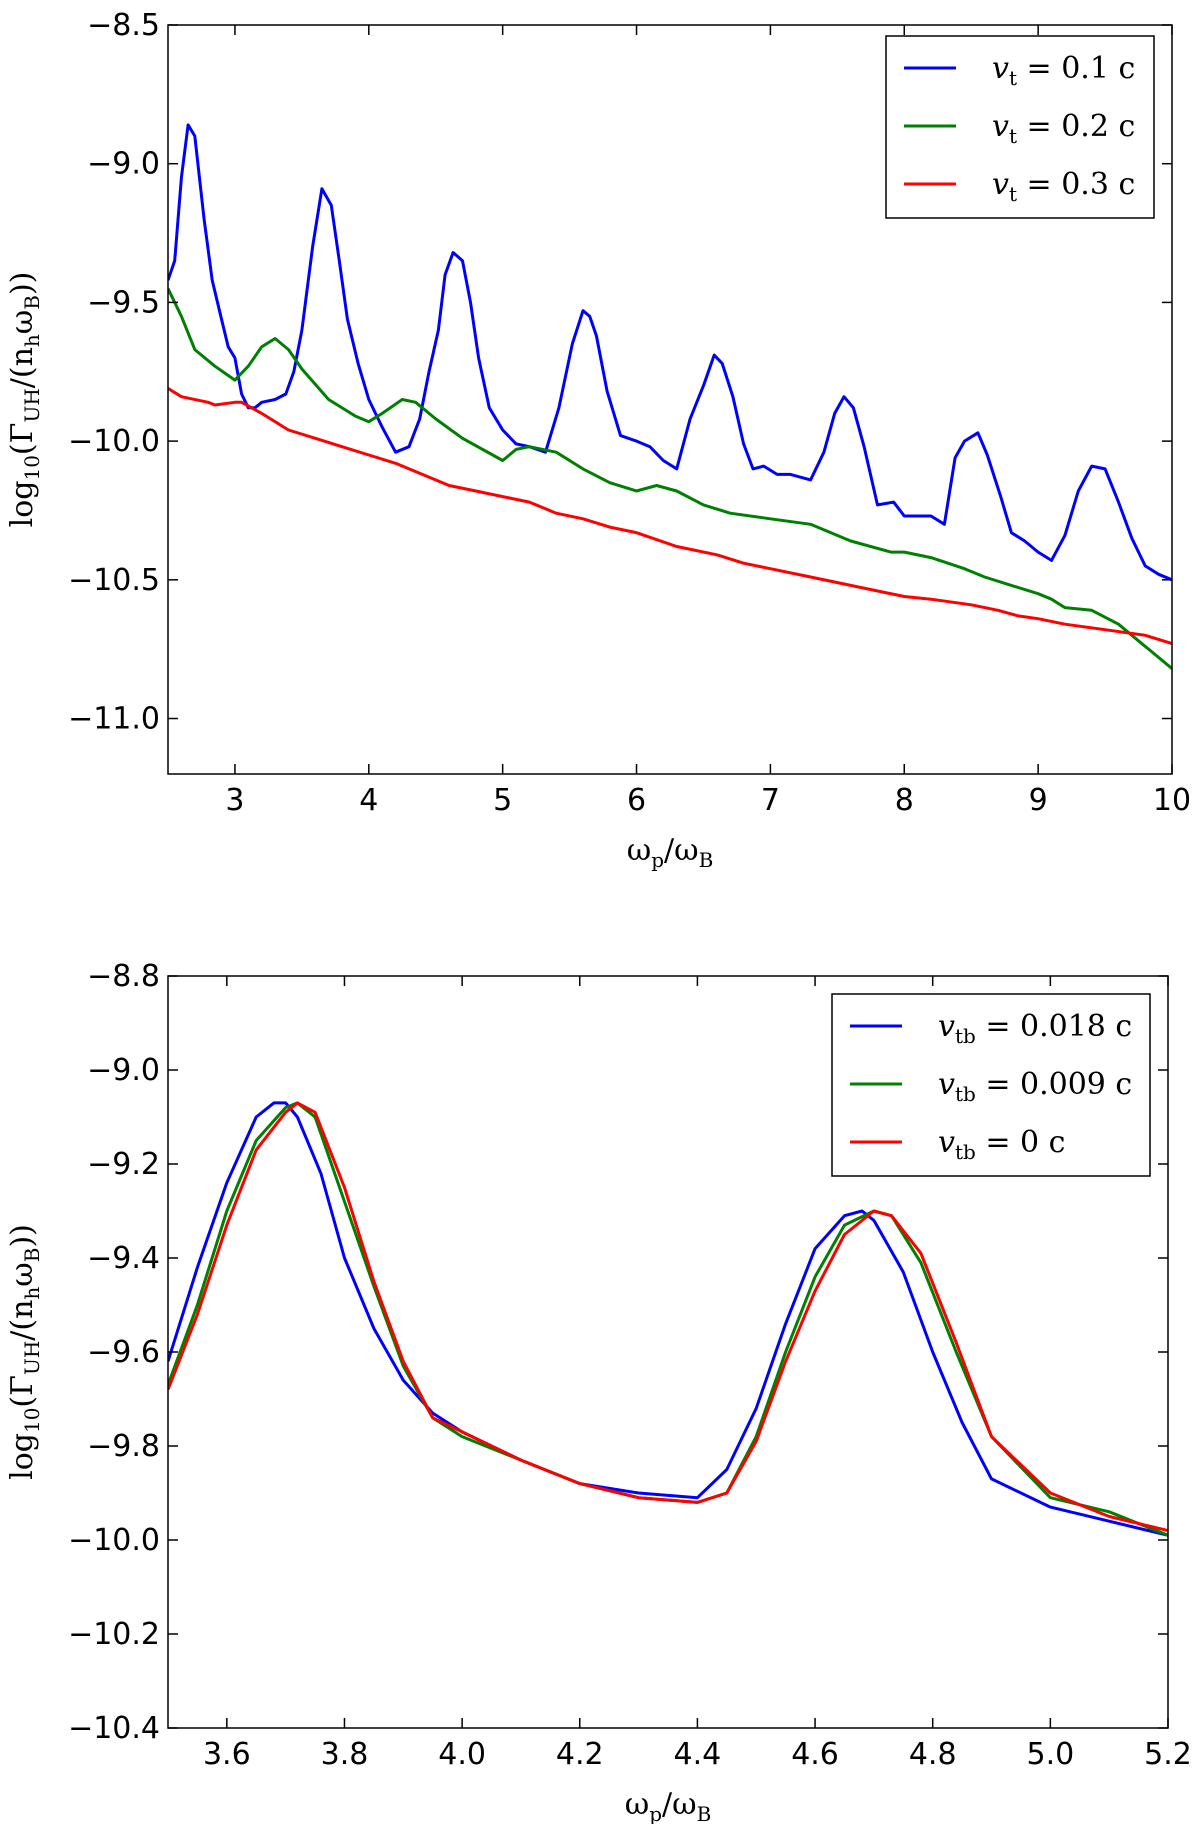 This screenshot has width=1200, height=1824. What do you see at coordinates (580, 1754) in the screenshot?
I see `x-tick-label: 4.2` at bounding box center [580, 1754].